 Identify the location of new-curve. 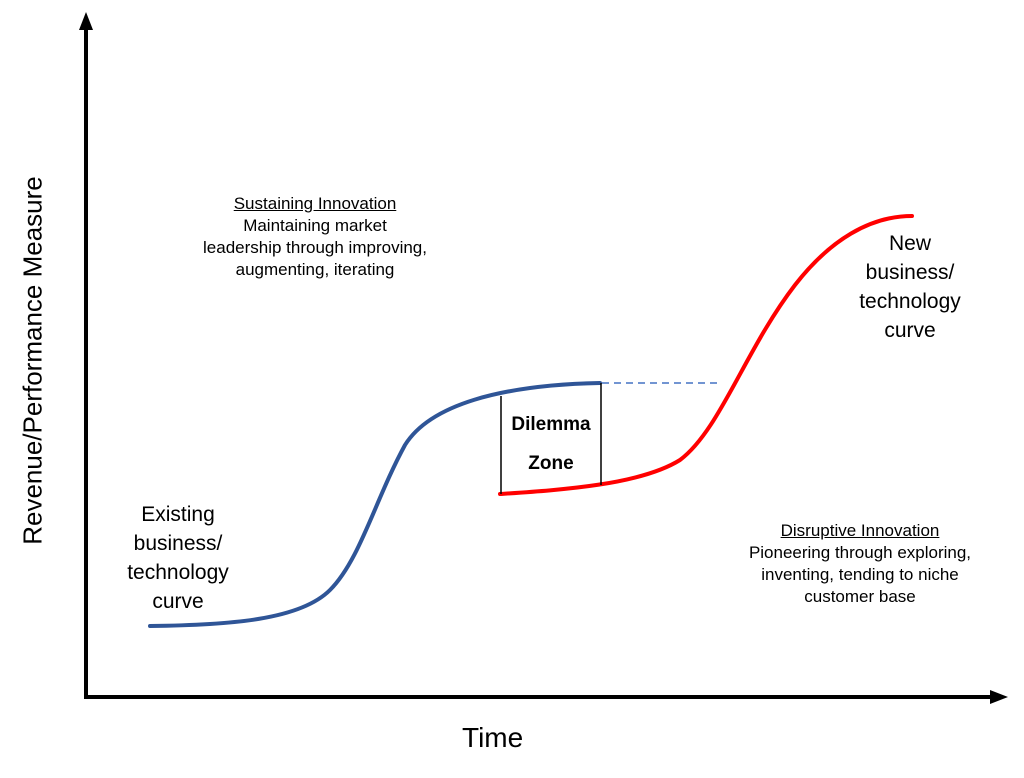
(706, 355).